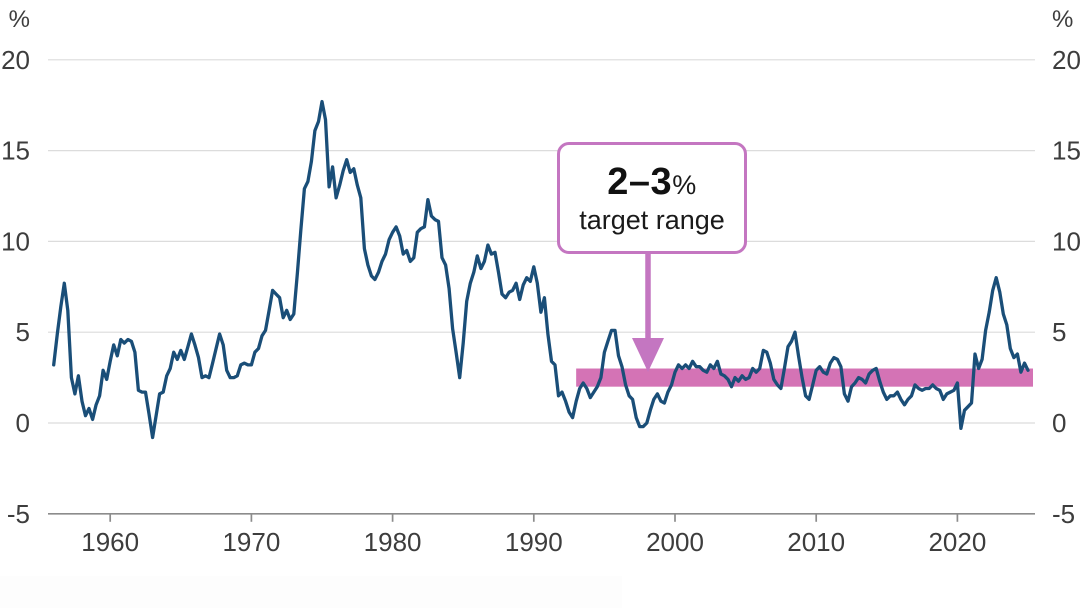 This screenshot has height=608, width=1080. What do you see at coordinates (110, 542) in the screenshot?
I see `x-tick-label: 1960` at bounding box center [110, 542].